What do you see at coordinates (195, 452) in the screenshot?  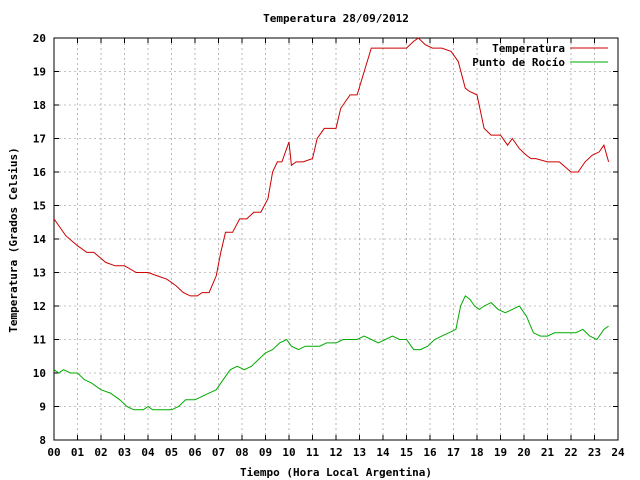 I see `x-tick-label: 06` at bounding box center [195, 452].